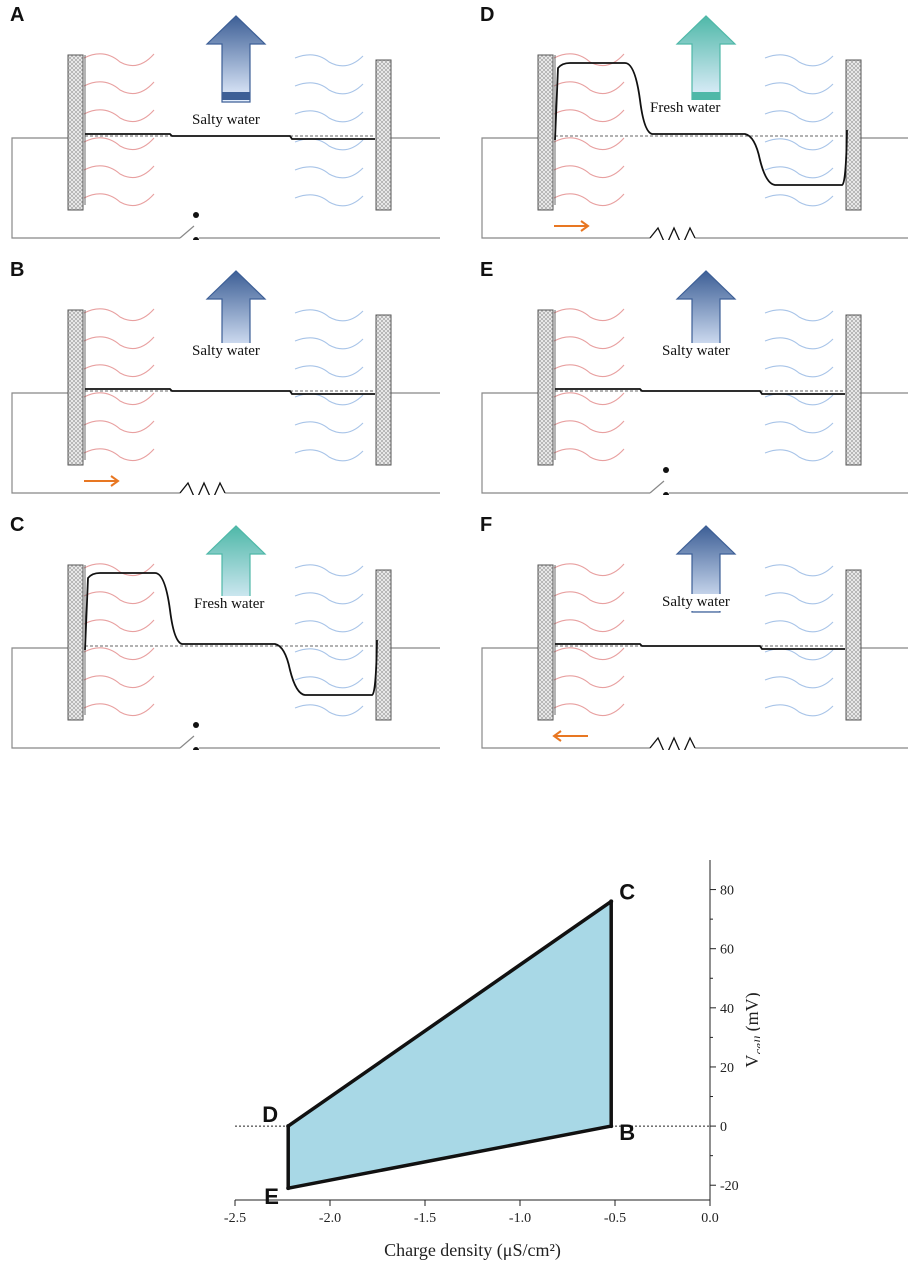 This screenshot has height=1282, width=908. Describe the element at coordinates (270, 1114) in the screenshot. I see `vertex-label-D: D` at that location.